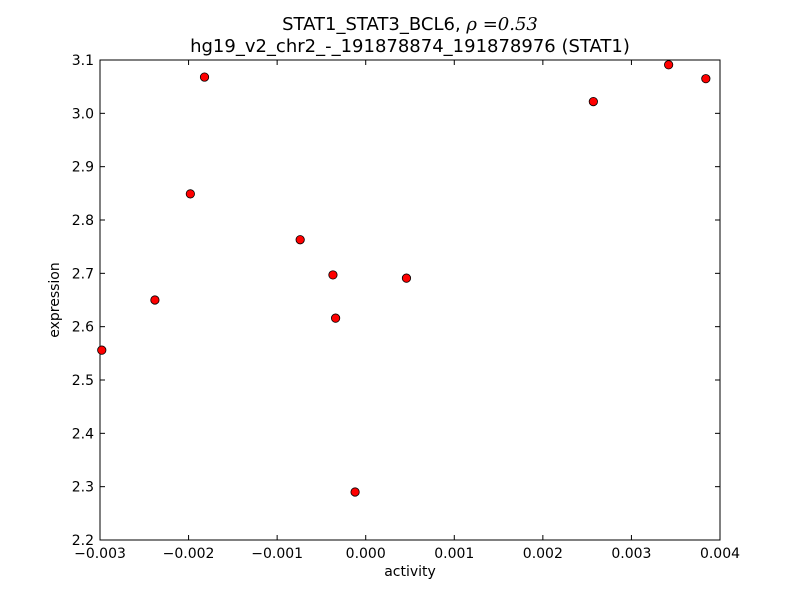 The image size is (800, 600). I want to click on x-tick-label: −0.003, so click(100, 554).